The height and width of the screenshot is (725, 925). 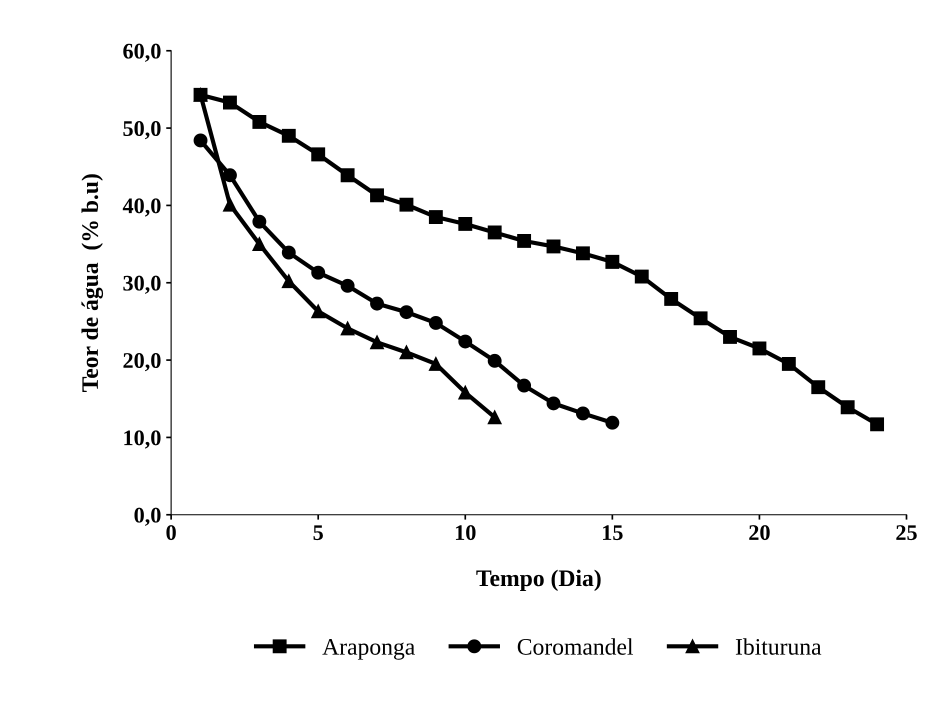 I want to click on y-tick-label: 50,0, so click(x=142, y=130).